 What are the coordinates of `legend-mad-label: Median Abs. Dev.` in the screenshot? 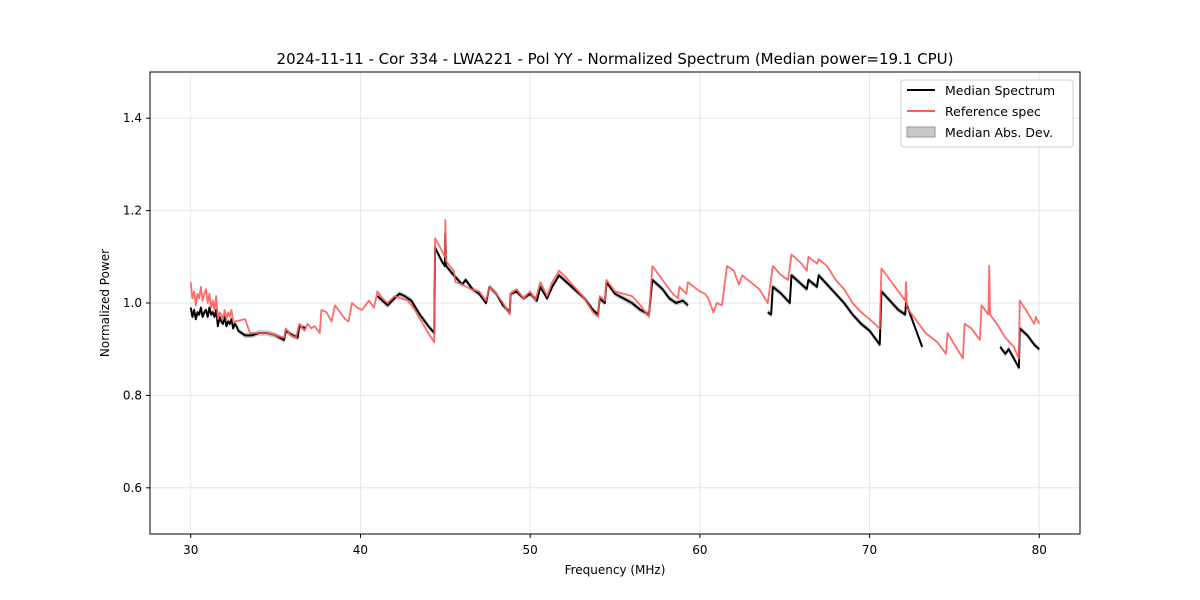 It's located at (999, 132).